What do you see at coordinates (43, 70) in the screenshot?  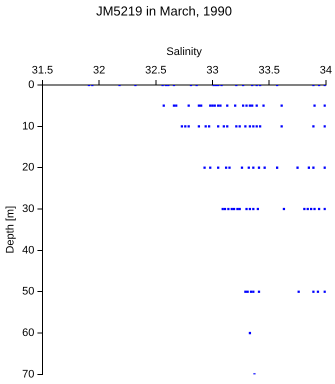 I see `x-tick-label: 31.5` at bounding box center [43, 70].